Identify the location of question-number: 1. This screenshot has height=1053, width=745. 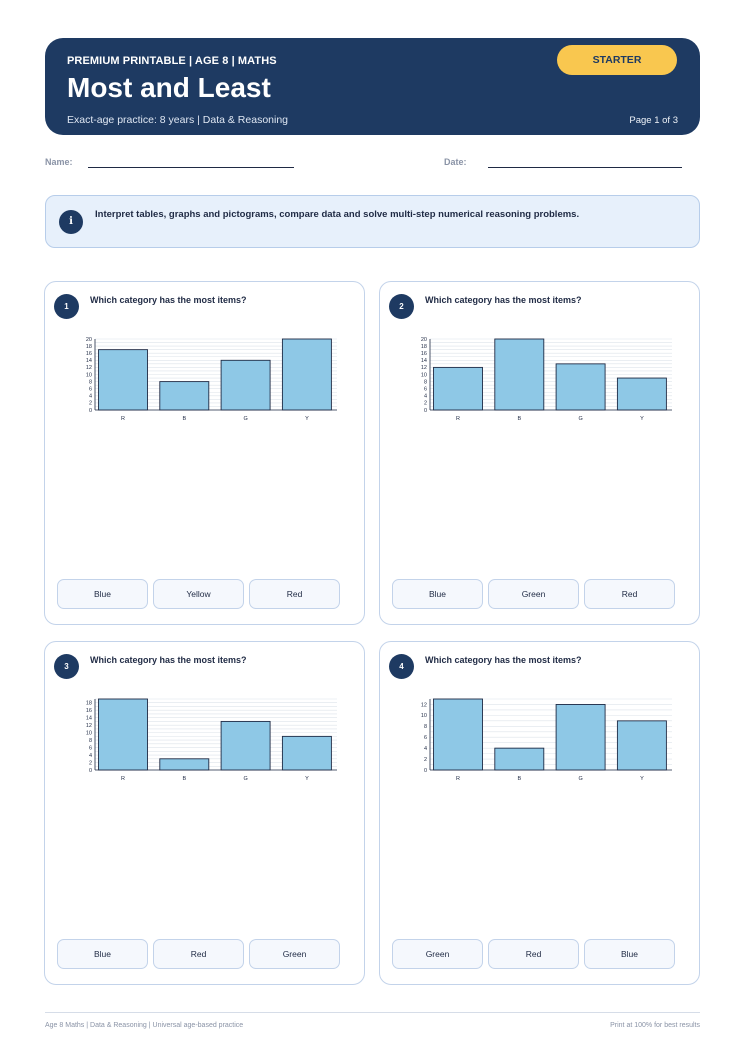
(66, 306).